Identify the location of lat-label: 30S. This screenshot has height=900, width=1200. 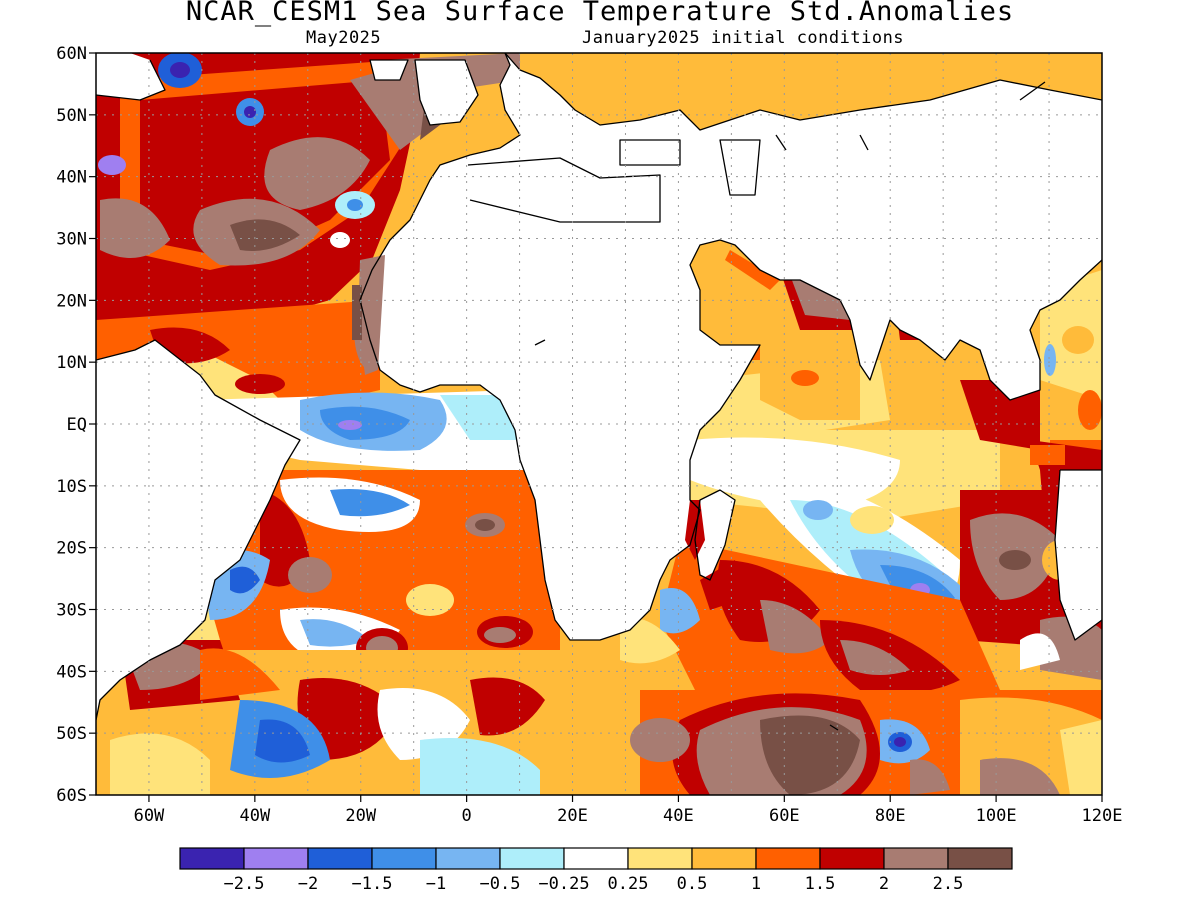
(71, 611).